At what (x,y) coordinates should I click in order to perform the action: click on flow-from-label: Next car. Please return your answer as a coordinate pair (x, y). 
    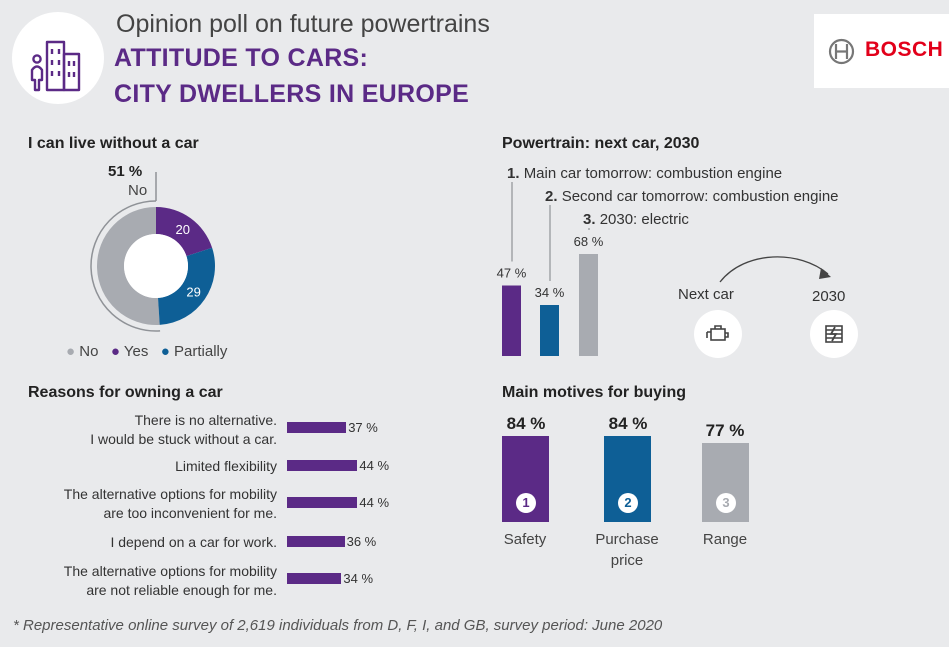
    Looking at the image, I should click on (706, 294).